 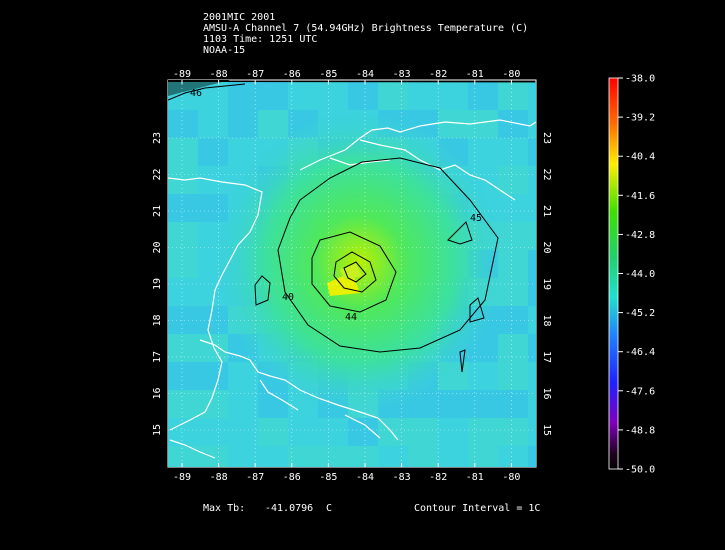 What do you see at coordinates (182, 74) in the screenshot?
I see `lon-tick-label-top: -89` at bounding box center [182, 74].